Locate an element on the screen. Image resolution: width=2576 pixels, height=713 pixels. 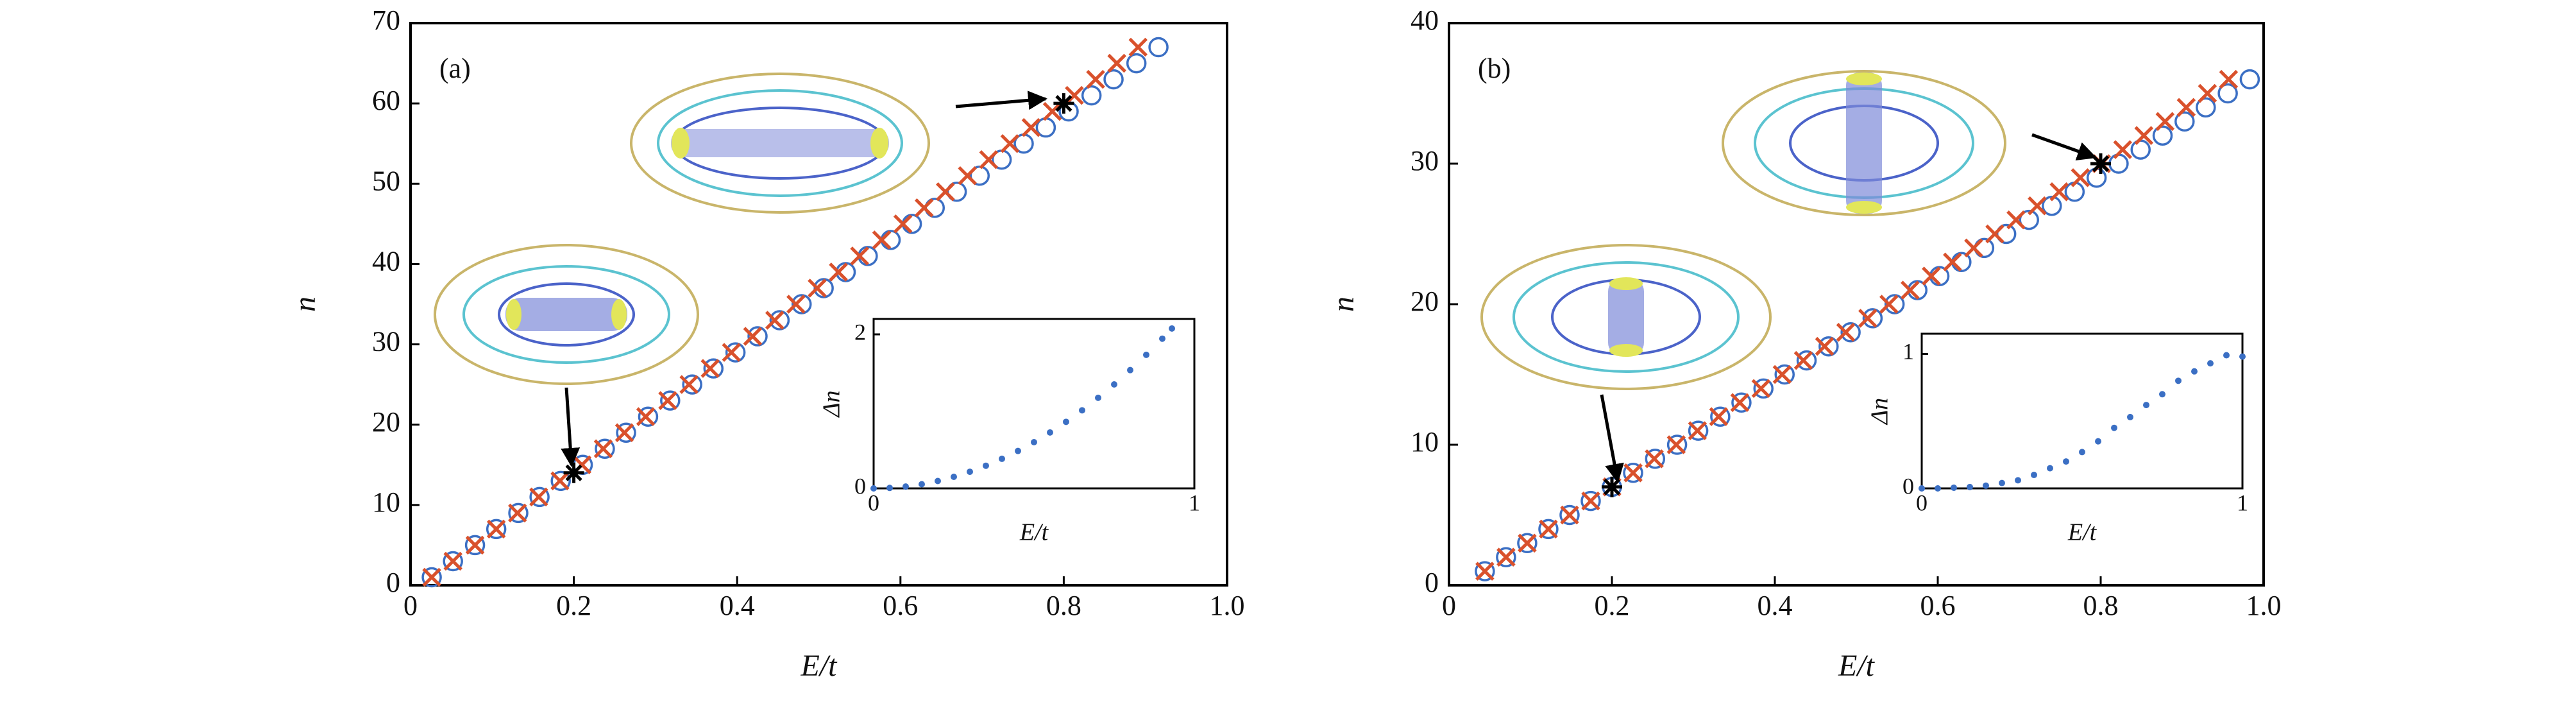
x-tick-label: 0.4 is located at coordinates (737, 605).